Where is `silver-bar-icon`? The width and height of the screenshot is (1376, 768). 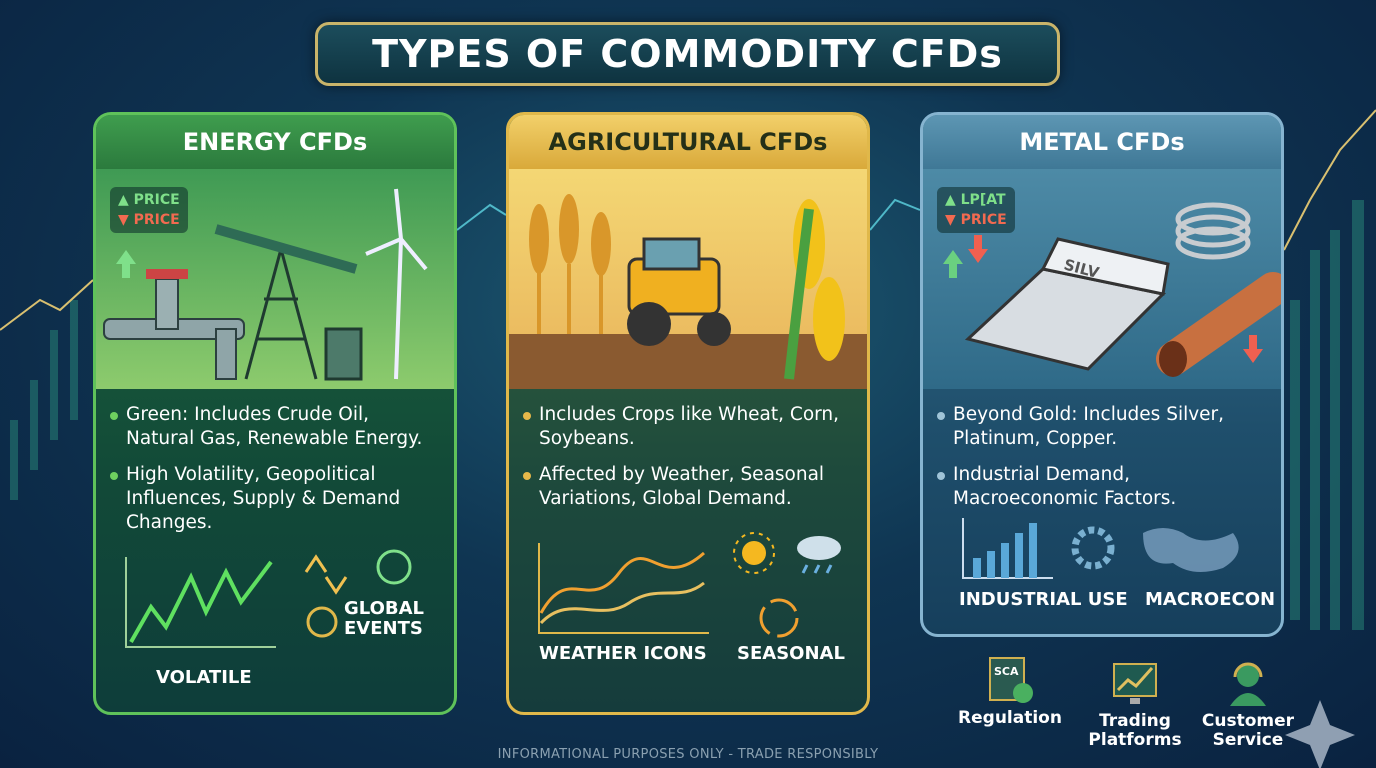
silver-bar-icon is located at coordinates (1067, 304).